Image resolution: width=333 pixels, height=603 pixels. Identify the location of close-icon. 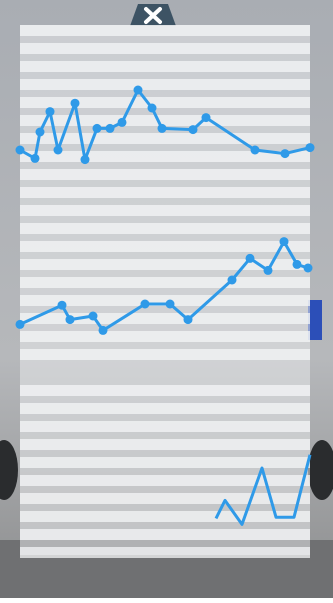
(153, 15).